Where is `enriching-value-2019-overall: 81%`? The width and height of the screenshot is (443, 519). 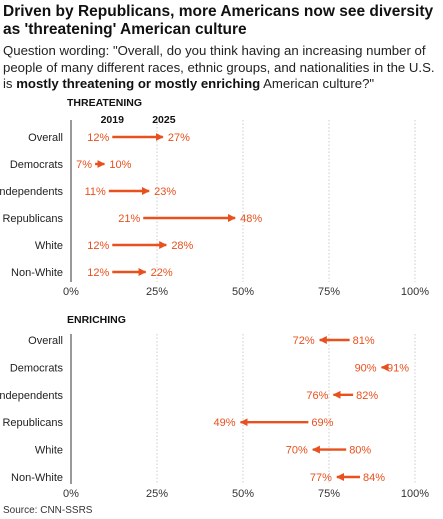
enriching-value-2019-overall: 81% is located at coordinates (364, 341).